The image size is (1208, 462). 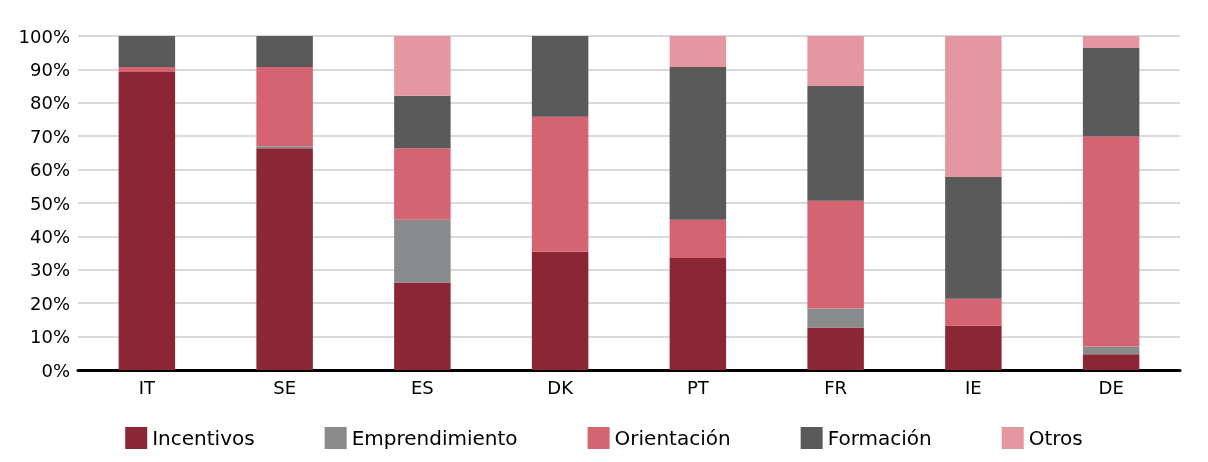 I want to click on legend-label: Incentivos, so click(x=203, y=438).